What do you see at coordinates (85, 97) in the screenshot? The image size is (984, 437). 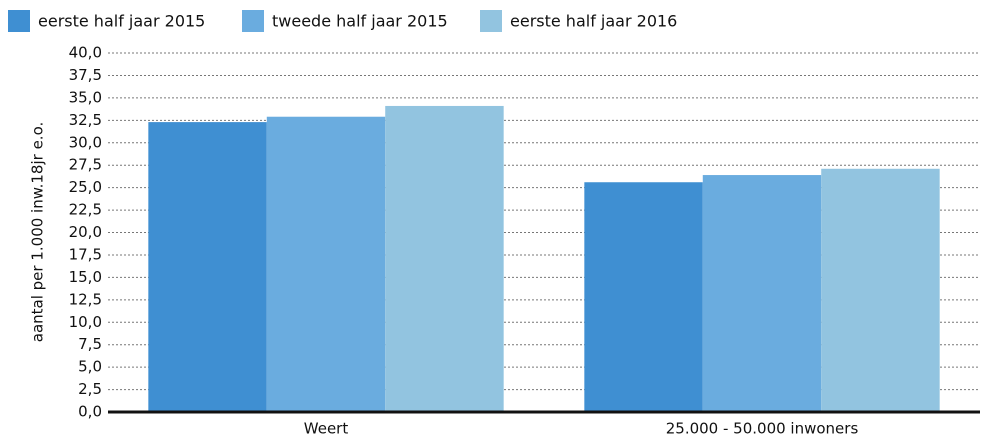 I see `y-tick-label: 35,0` at bounding box center [85, 97].